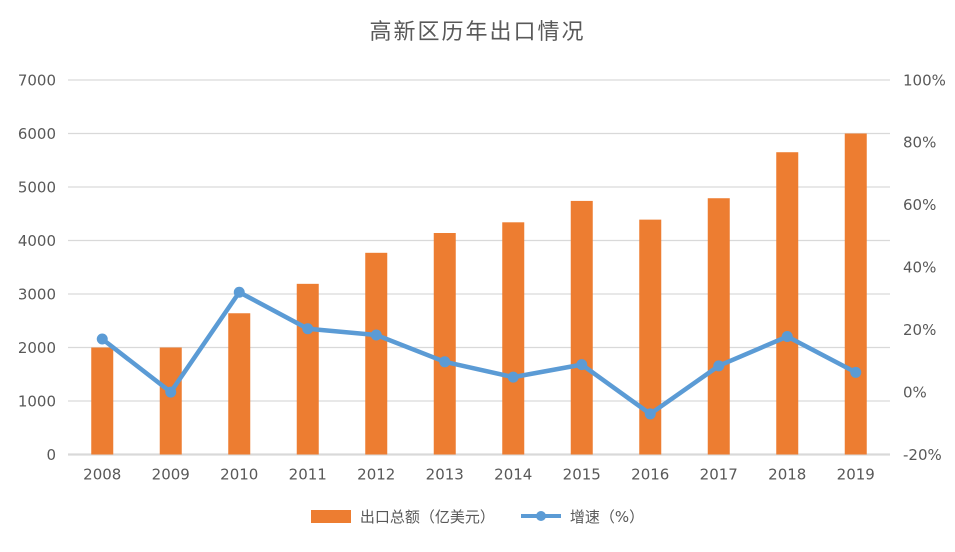  I want to click on right-axis-tick-label: 0%, so click(915, 392).